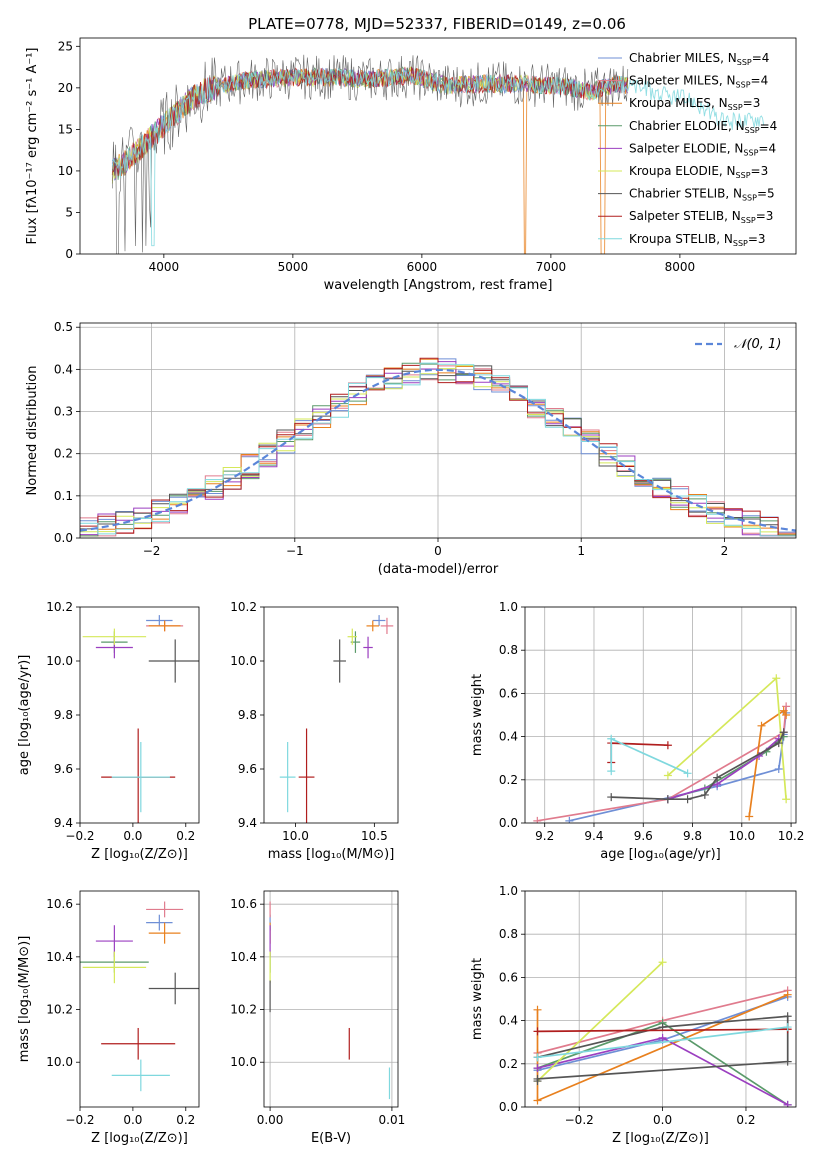  Describe the element at coordinates (701, 217) in the screenshot. I see `legend-label: Salpeter STELIB, NSSP=3` at that location.